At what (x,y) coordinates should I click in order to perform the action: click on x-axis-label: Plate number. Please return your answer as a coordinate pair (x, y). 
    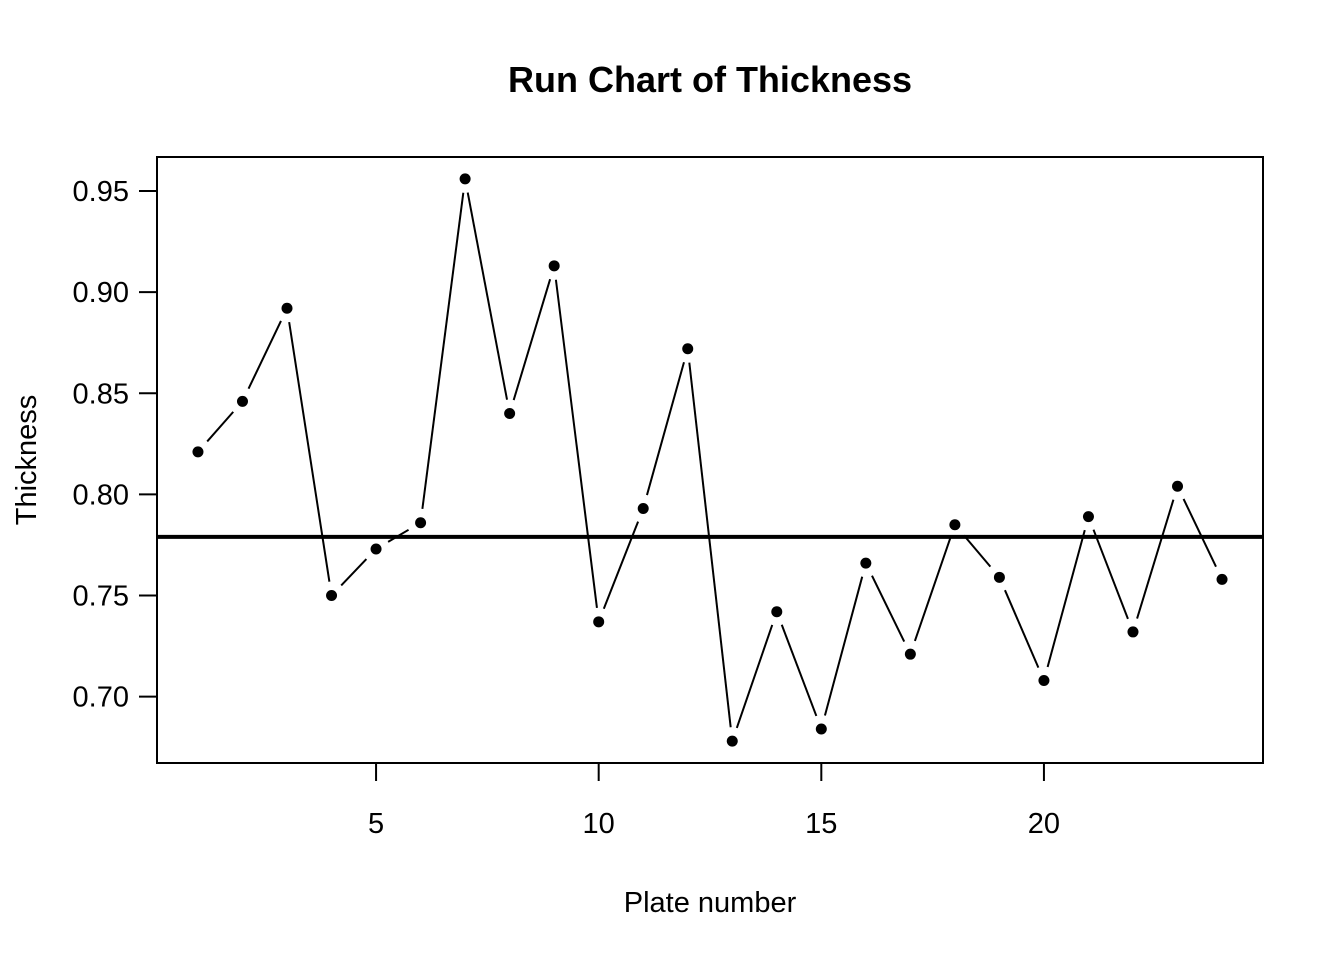
    Looking at the image, I should click on (710, 903).